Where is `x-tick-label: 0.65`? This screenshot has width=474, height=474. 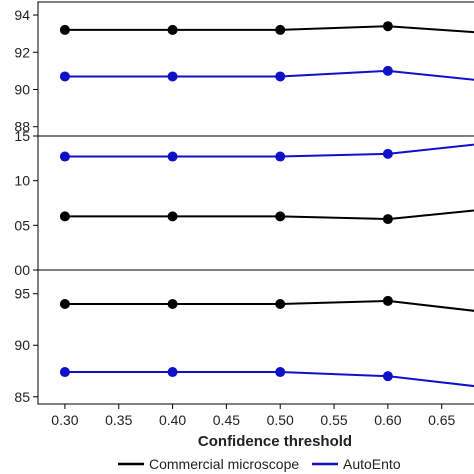 x-tick-label: 0.65 is located at coordinates (441, 420).